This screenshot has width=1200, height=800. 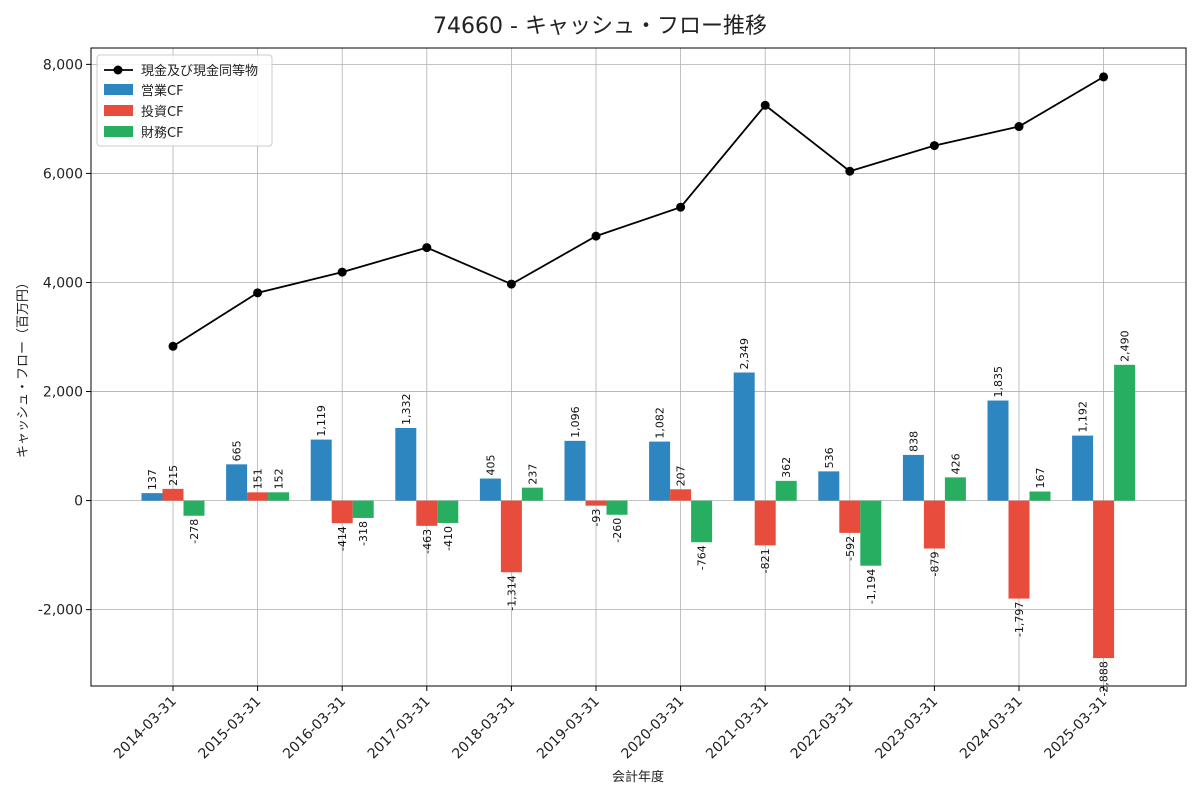 I want to click on bar-label-operating: 1,119, so click(x=321, y=421).